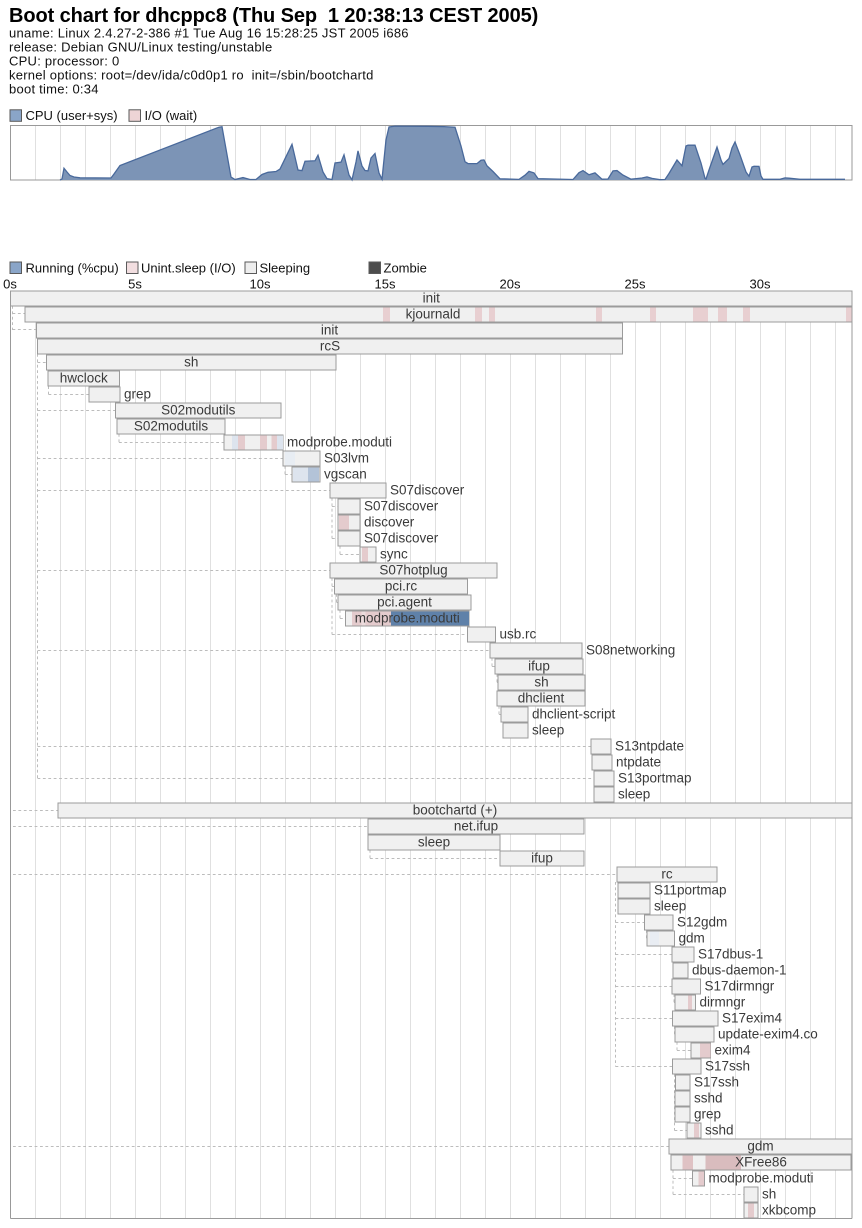 This screenshot has height=1228, width=862. I want to click on svg-text: exim4, so click(733, 1049).